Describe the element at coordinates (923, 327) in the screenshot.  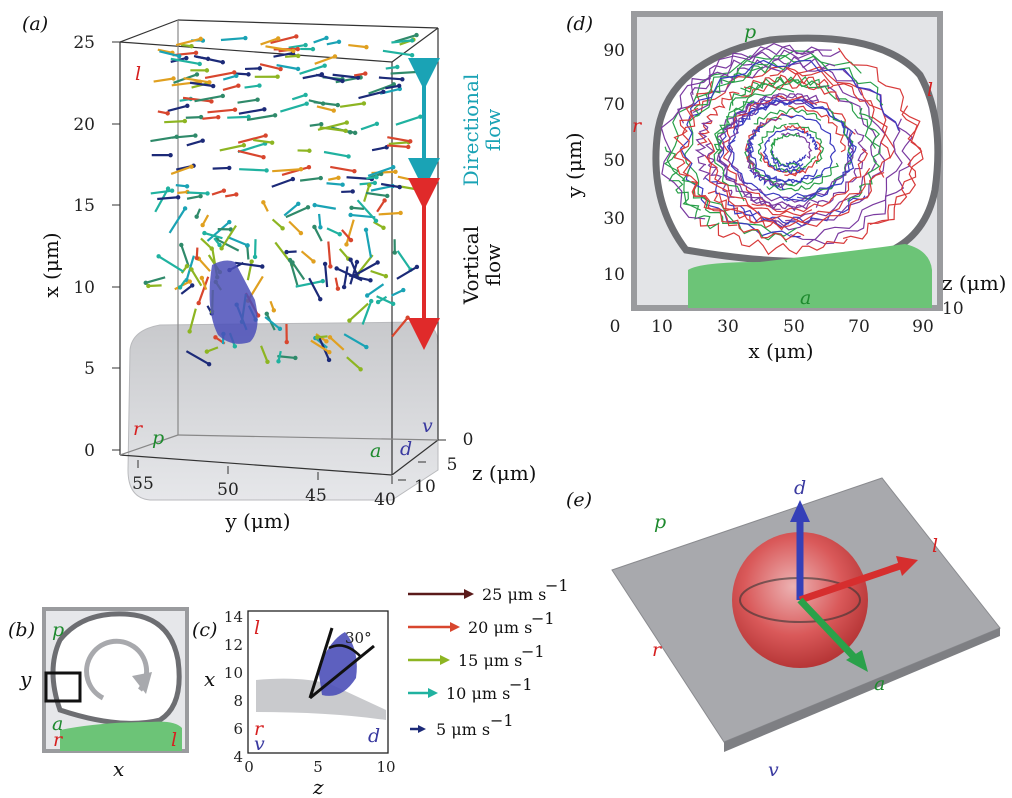
I see `d-x-tick-90: 90` at that location.